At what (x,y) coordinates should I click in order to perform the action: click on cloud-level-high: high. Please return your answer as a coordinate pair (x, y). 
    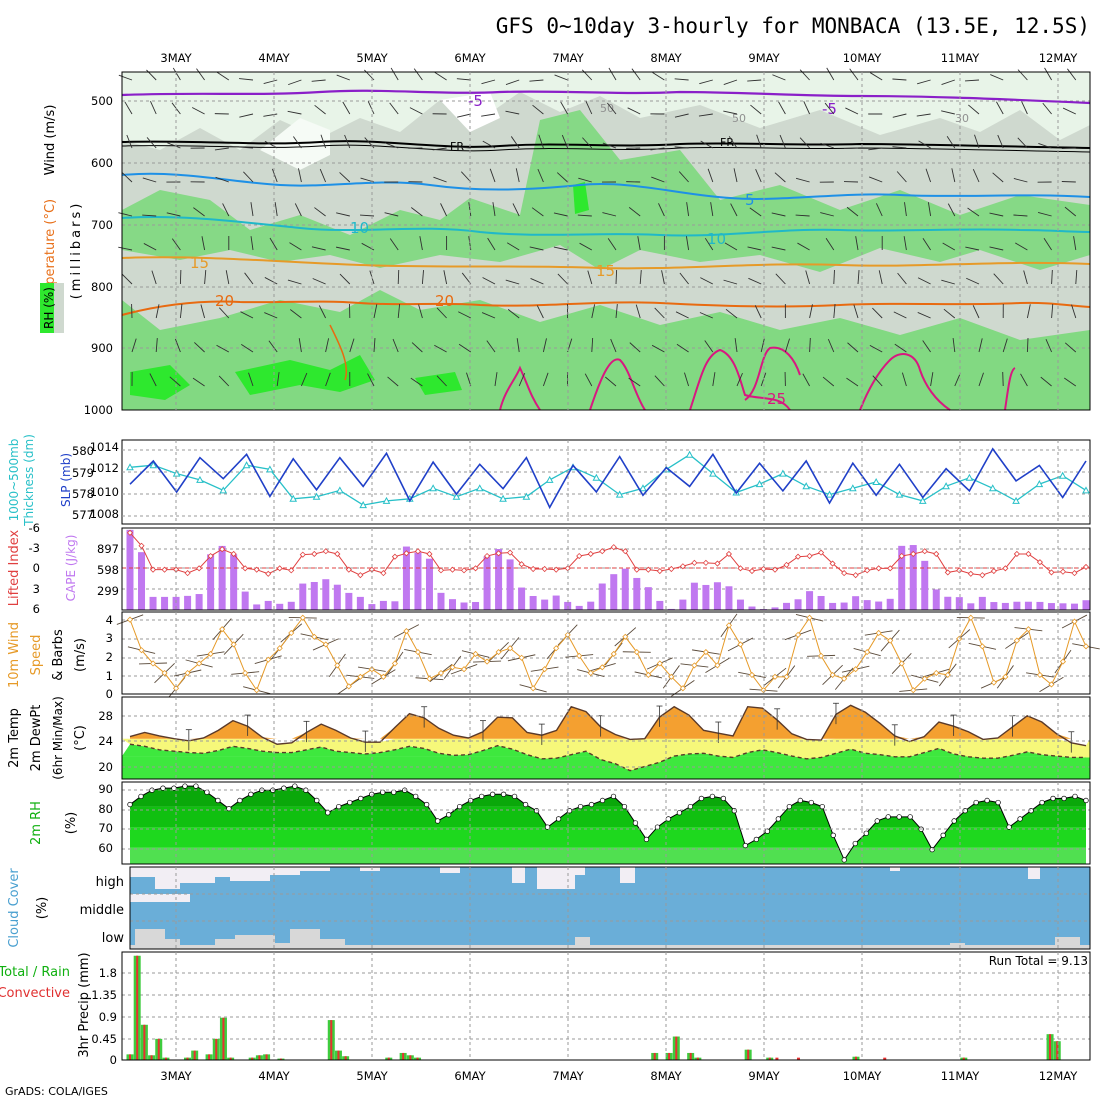
    Looking at the image, I should click on (110, 882).